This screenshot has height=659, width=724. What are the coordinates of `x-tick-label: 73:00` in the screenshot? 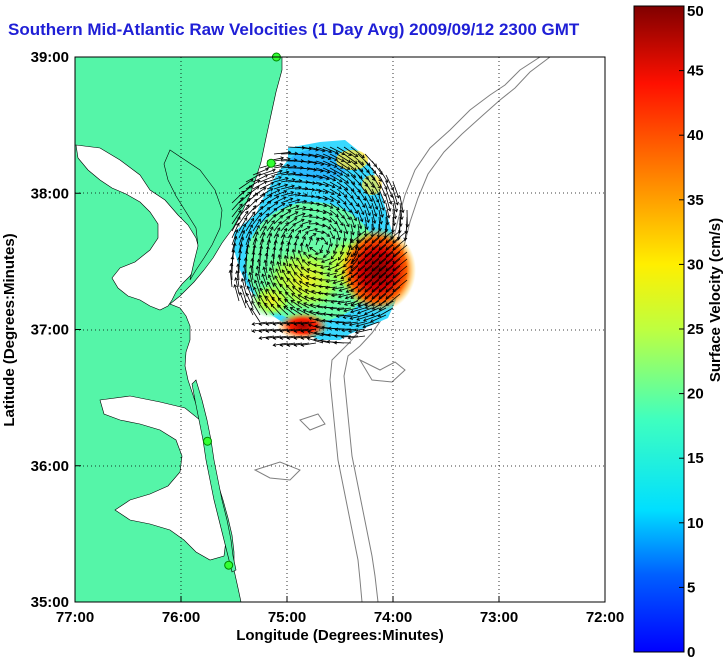 It's located at (499, 617).